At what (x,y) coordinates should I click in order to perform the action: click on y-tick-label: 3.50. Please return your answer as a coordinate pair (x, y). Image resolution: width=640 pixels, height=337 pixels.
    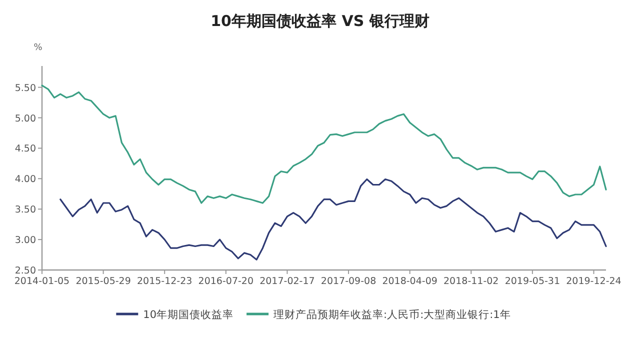
    Looking at the image, I should click on (25, 210).